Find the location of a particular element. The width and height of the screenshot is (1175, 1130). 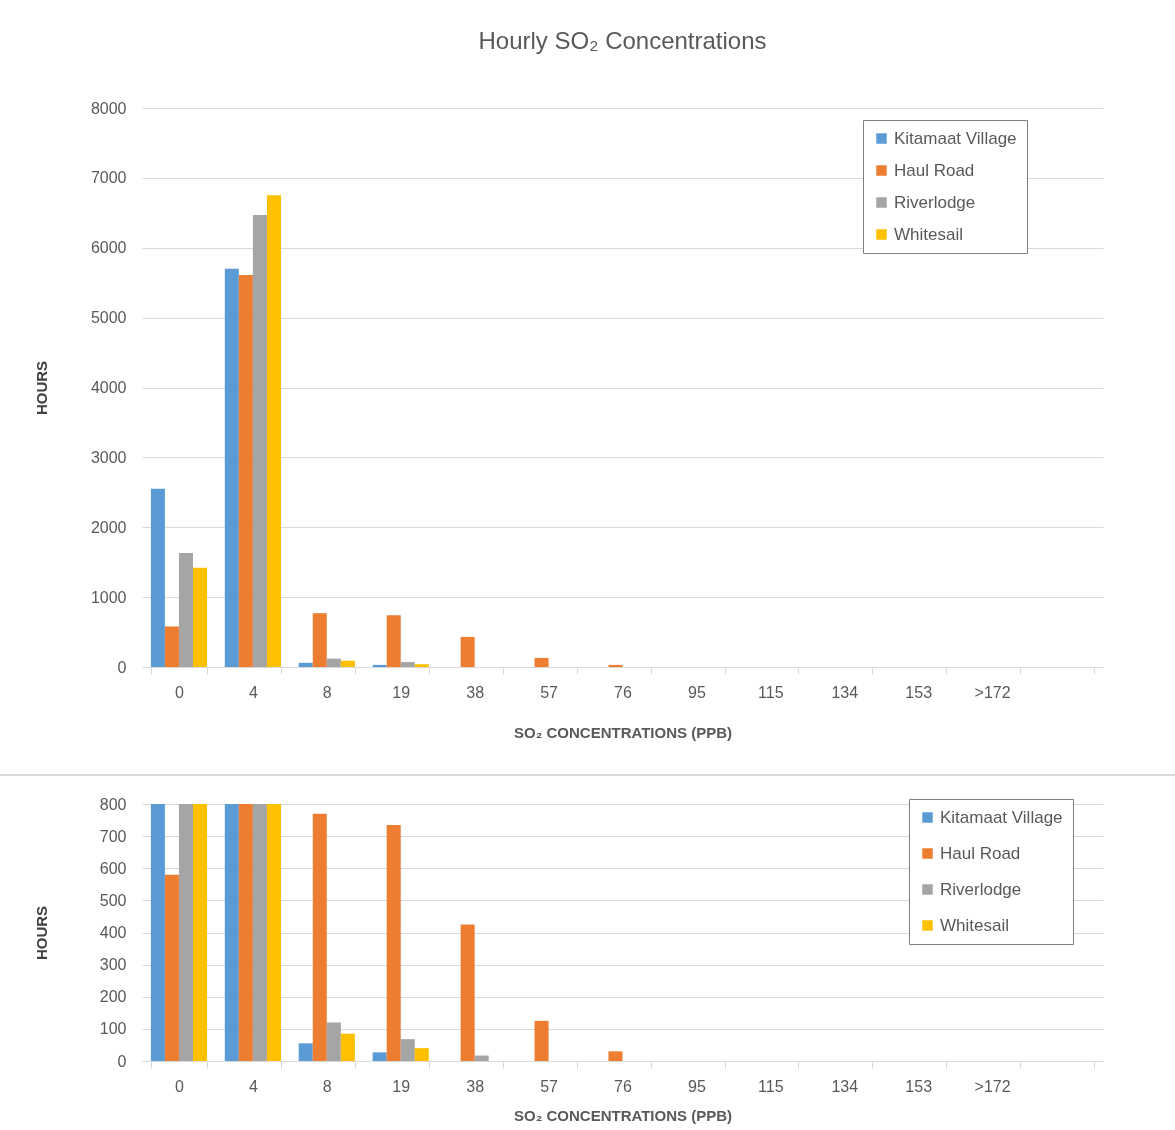

y-tick-label: 700 is located at coordinates (113, 836).